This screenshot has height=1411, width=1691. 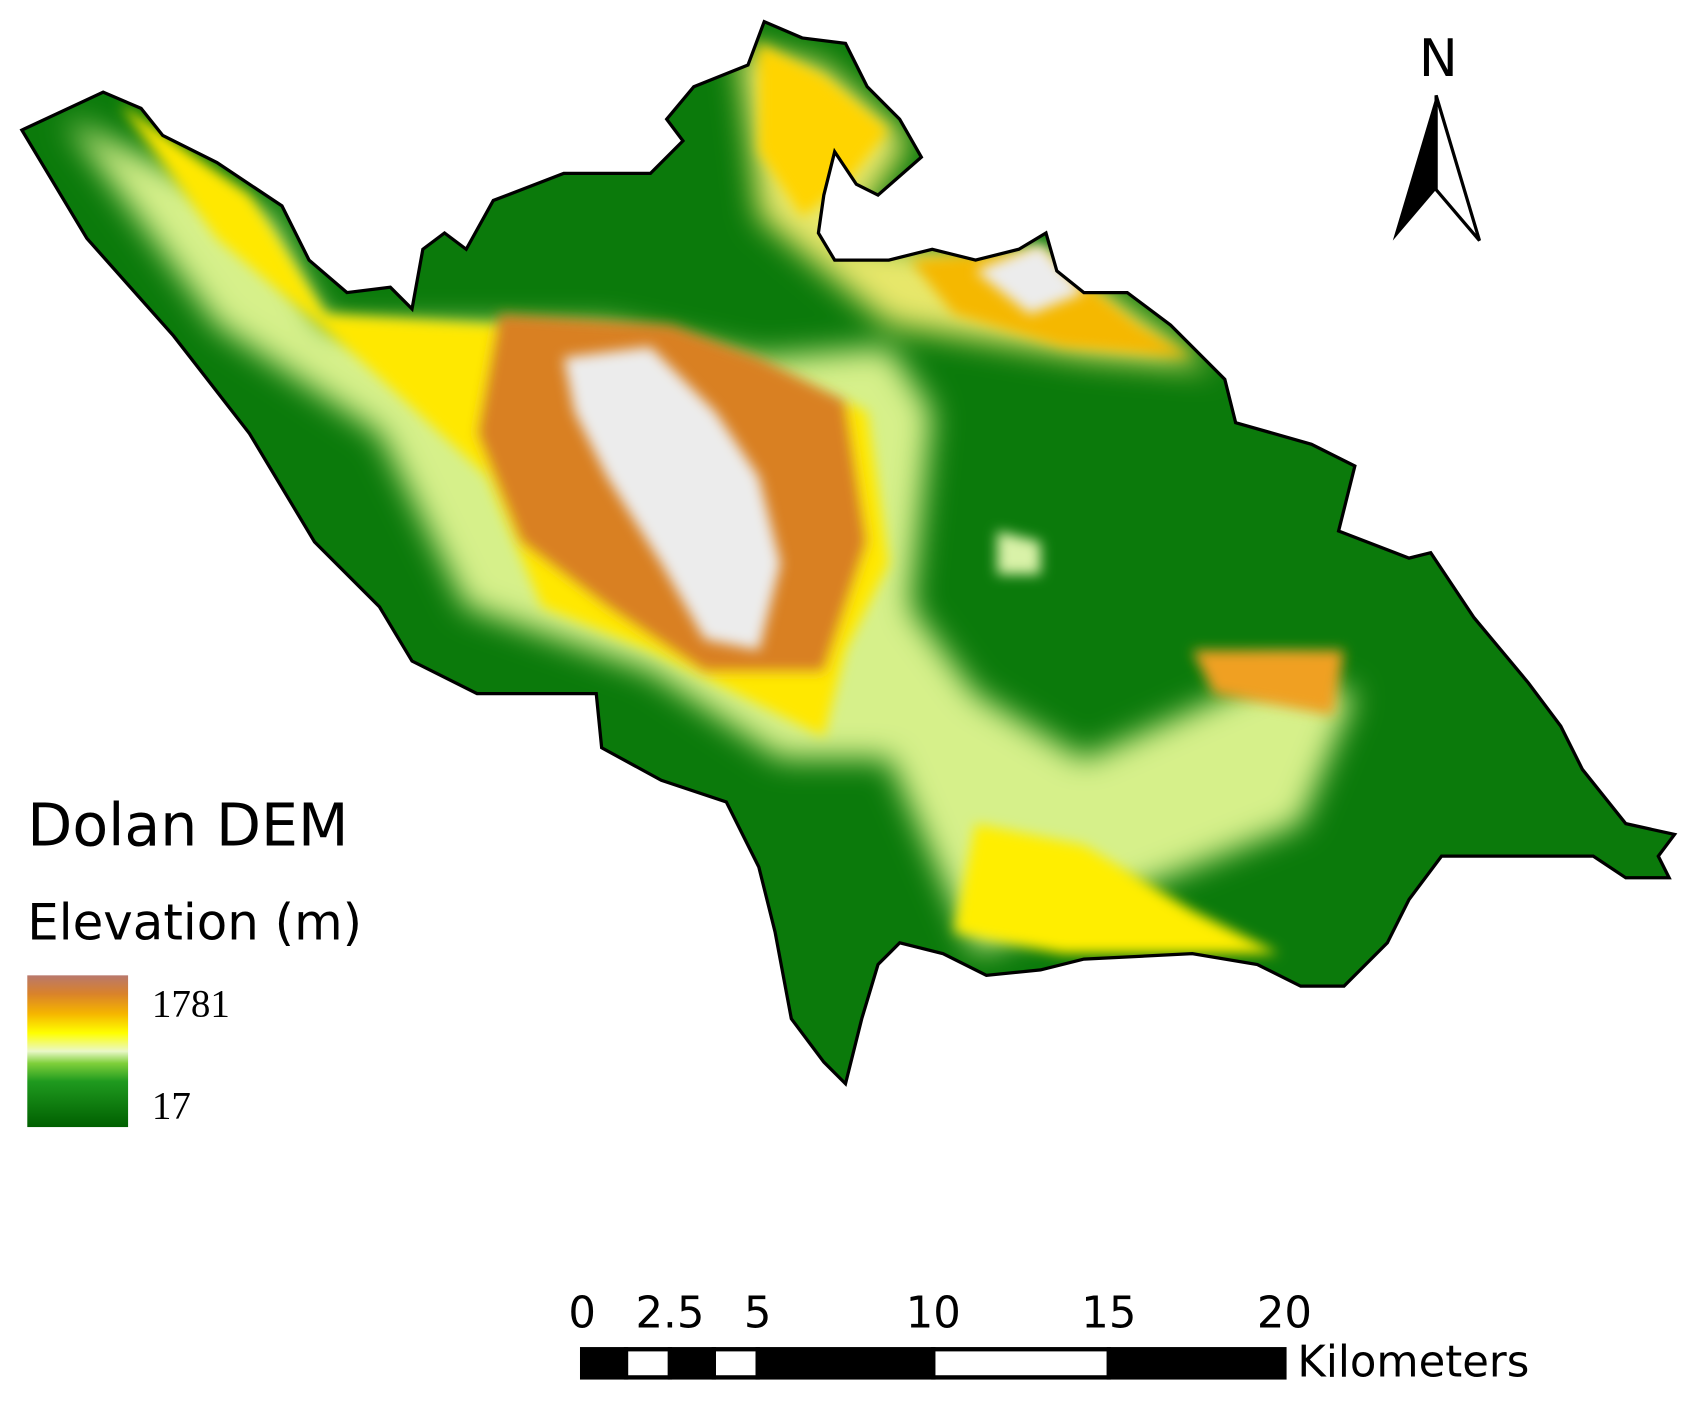 What do you see at coordinates (1458, 168) in the screenshot?
I see `north-arrow-right` at bounding box center [1458, 168].